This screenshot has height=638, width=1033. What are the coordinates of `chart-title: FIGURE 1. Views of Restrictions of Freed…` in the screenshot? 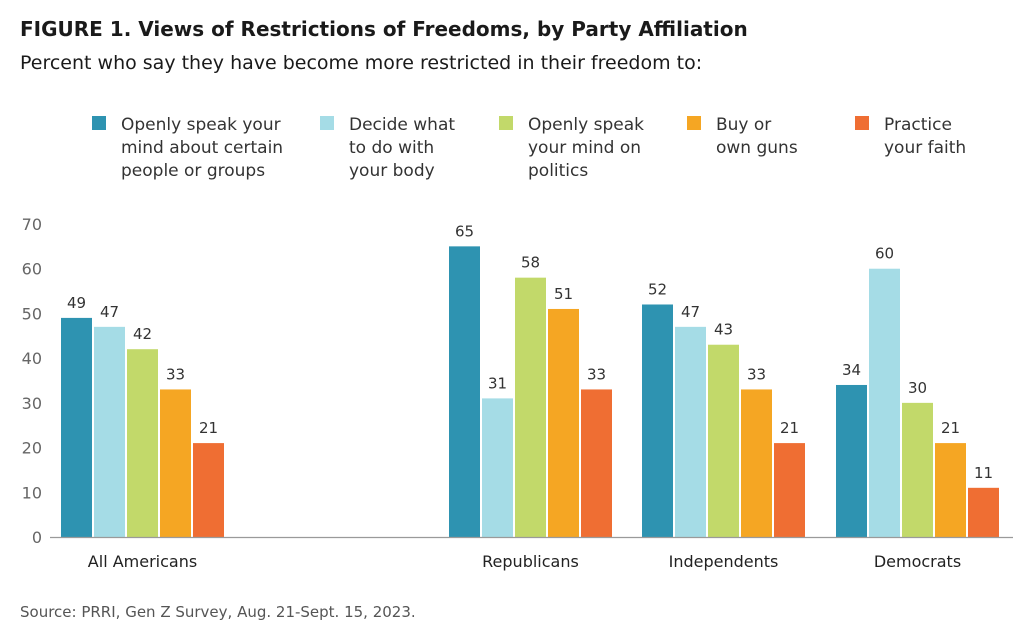 It's located at (384, 29).